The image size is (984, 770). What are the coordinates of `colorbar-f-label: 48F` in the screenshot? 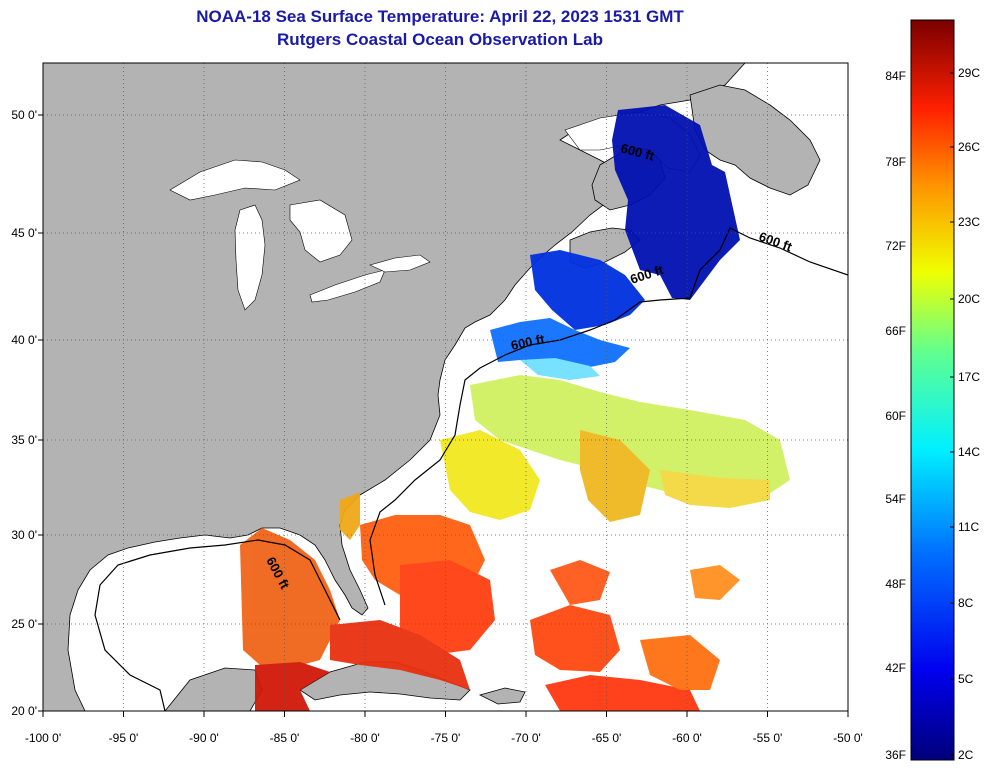 It's located at (895, 584).